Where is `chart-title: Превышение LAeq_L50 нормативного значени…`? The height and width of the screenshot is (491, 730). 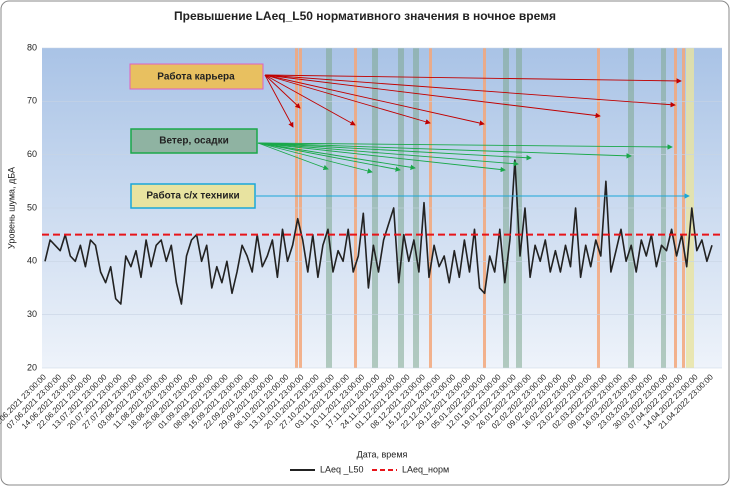 chart-title: Превышение LAeq_L50 нормативного значени… is located at coordinates (365, 16).